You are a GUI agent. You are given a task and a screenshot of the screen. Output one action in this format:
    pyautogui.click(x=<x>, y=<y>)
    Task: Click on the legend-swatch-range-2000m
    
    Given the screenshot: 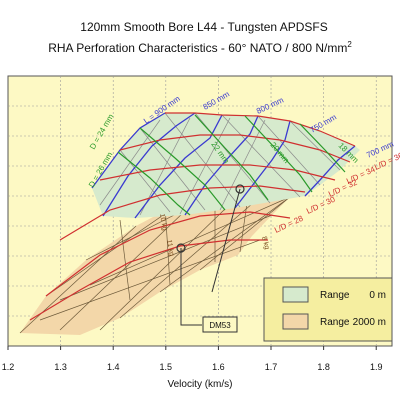 What is the action you would take?
    pyautogui.click(x=295, y=321)
    